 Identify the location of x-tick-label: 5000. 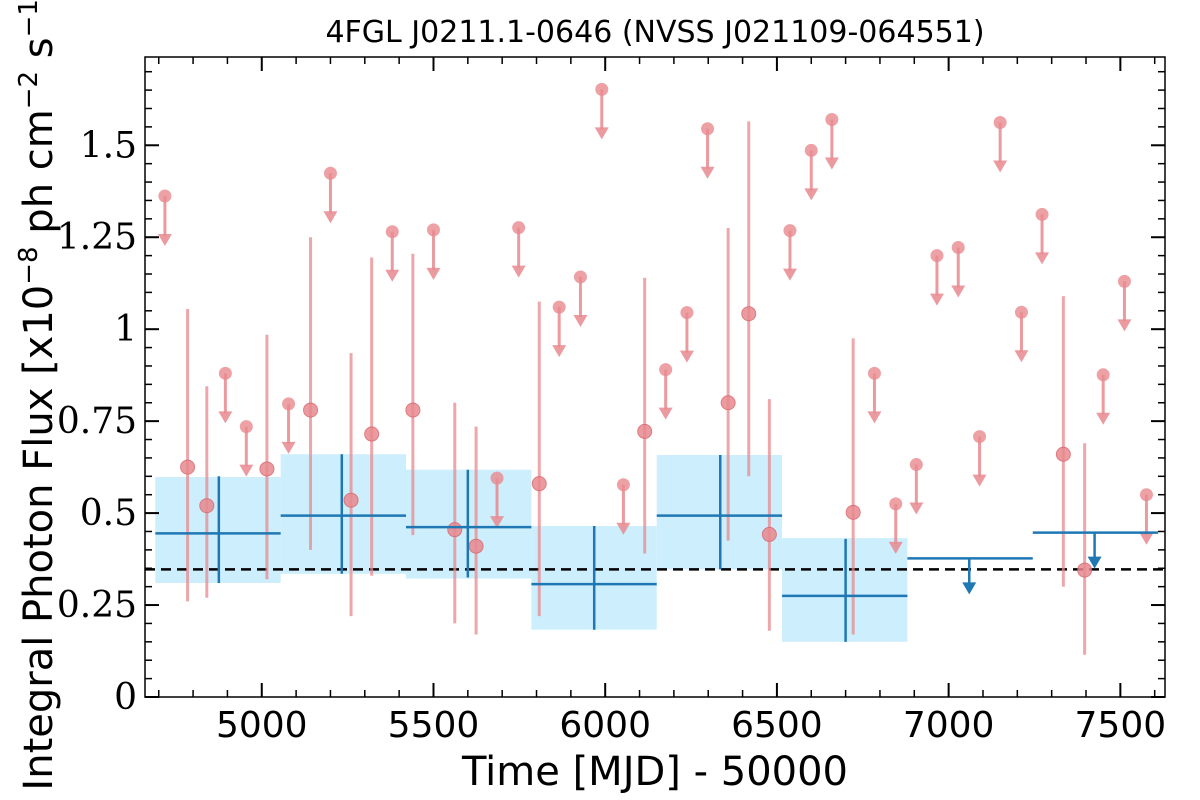
(262, 725).